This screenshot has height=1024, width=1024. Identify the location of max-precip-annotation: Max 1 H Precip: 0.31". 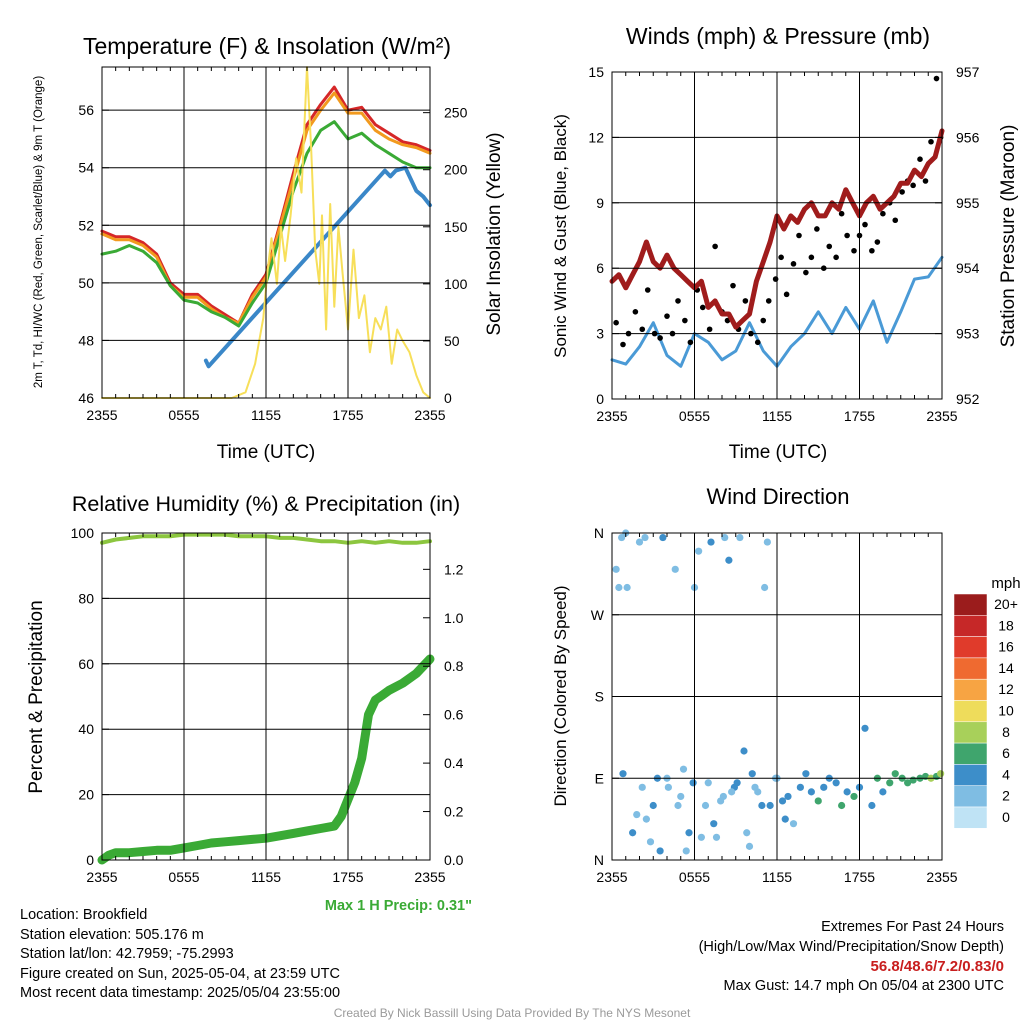
(398, 906).